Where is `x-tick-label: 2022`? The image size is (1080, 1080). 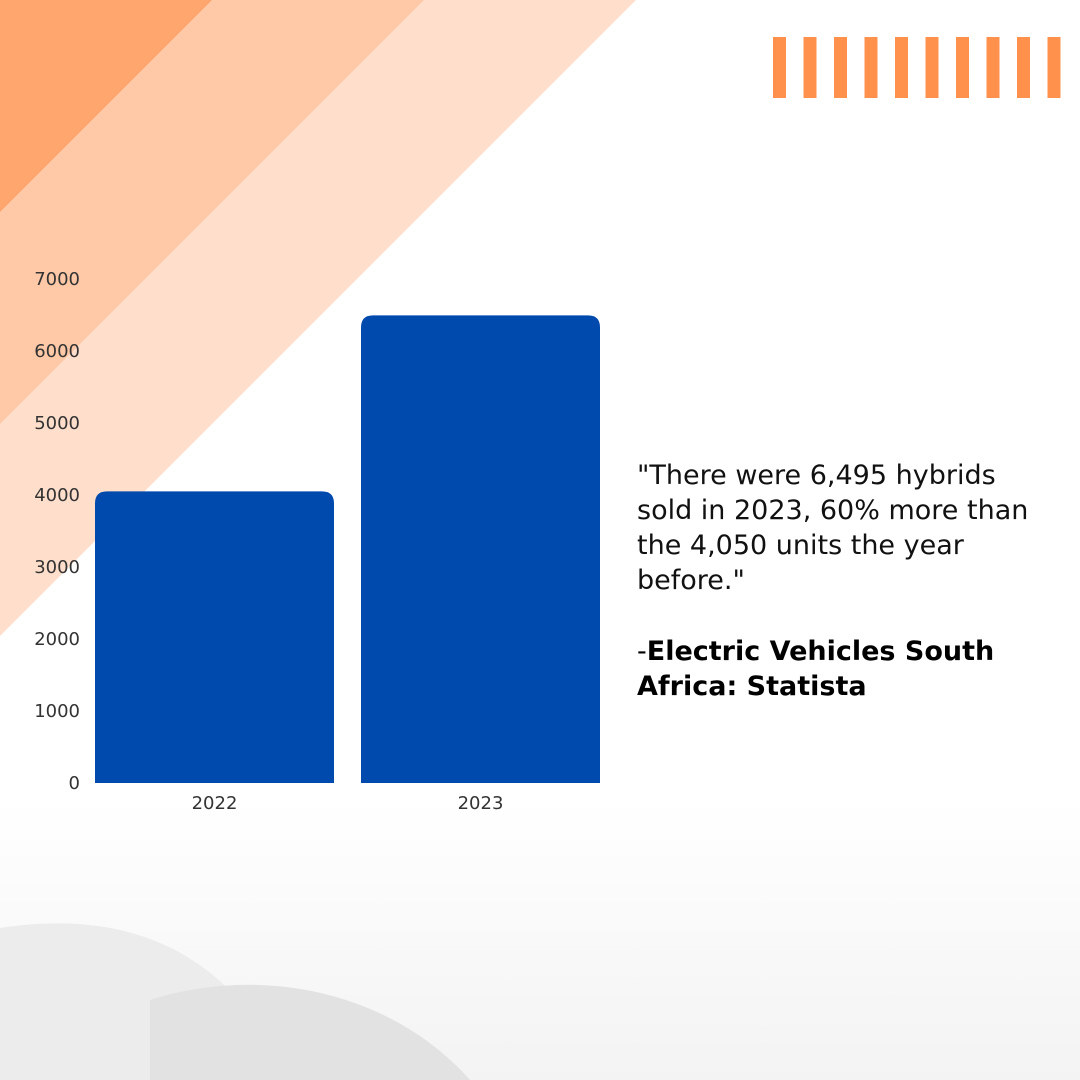
x-tick-label: 2022 is located at coordinates (215, 803).